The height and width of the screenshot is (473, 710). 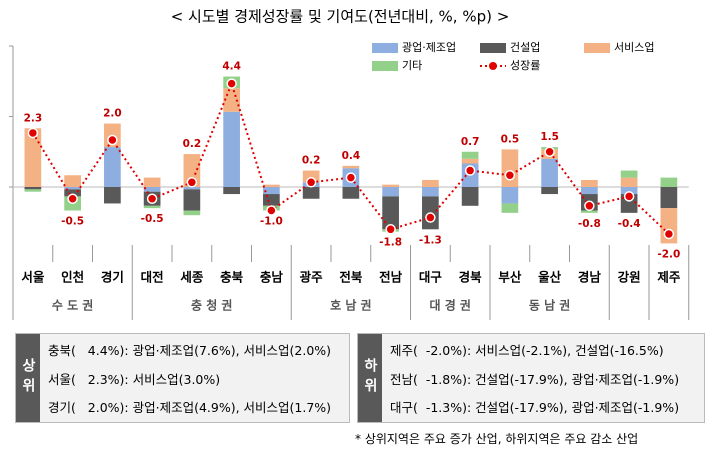 What do you see at coordinates (390, 243) in the screenshot?
I see `data-label: -1.8` at bounding box center [390, 243].